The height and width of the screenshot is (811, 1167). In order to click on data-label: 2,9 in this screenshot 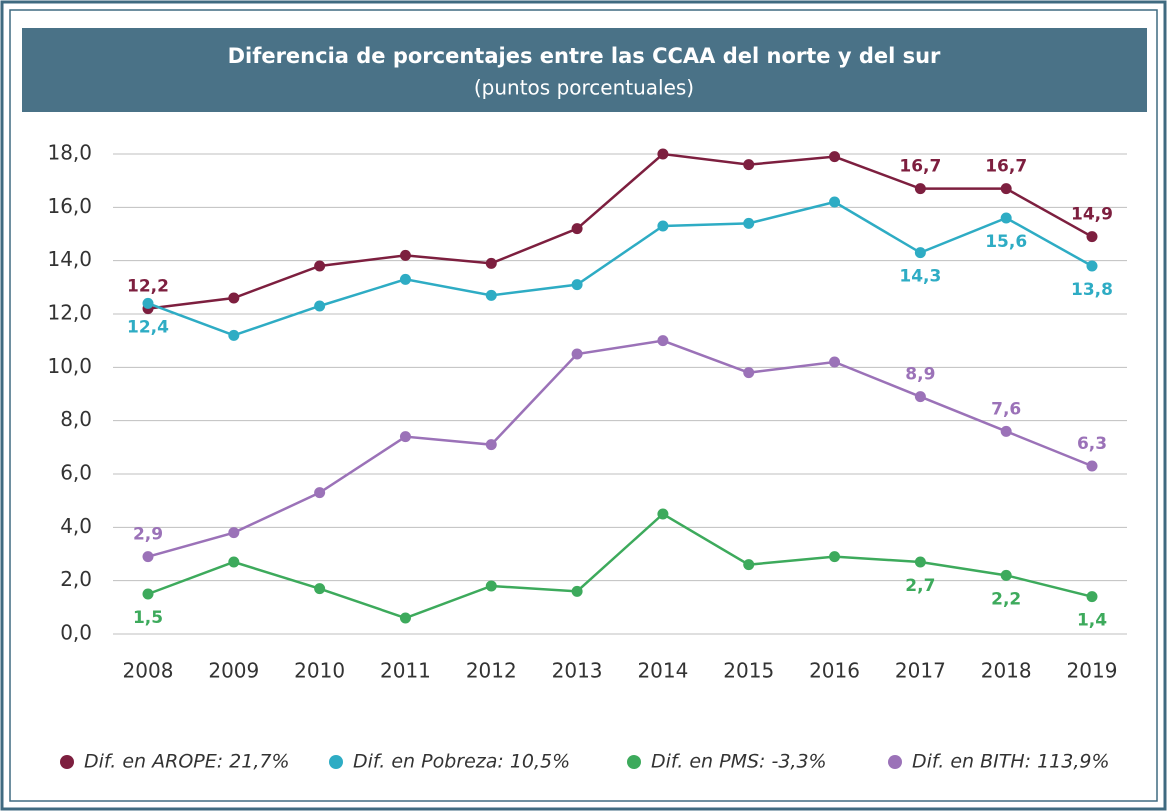, I will do `click(148, 535)`.